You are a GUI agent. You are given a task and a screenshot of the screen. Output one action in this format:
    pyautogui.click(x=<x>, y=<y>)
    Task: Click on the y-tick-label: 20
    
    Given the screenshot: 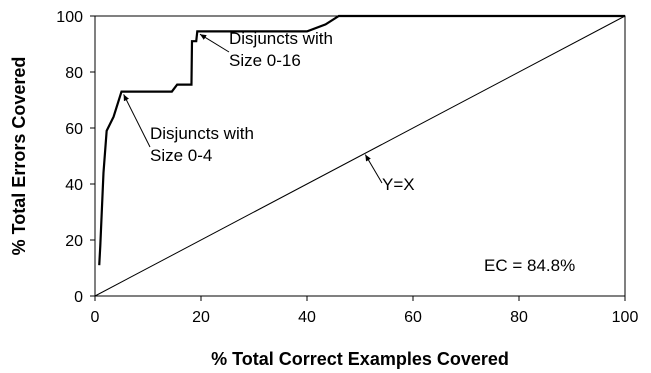 What is the action you would take?
    pyautogui.click(x=74, y=241)
    